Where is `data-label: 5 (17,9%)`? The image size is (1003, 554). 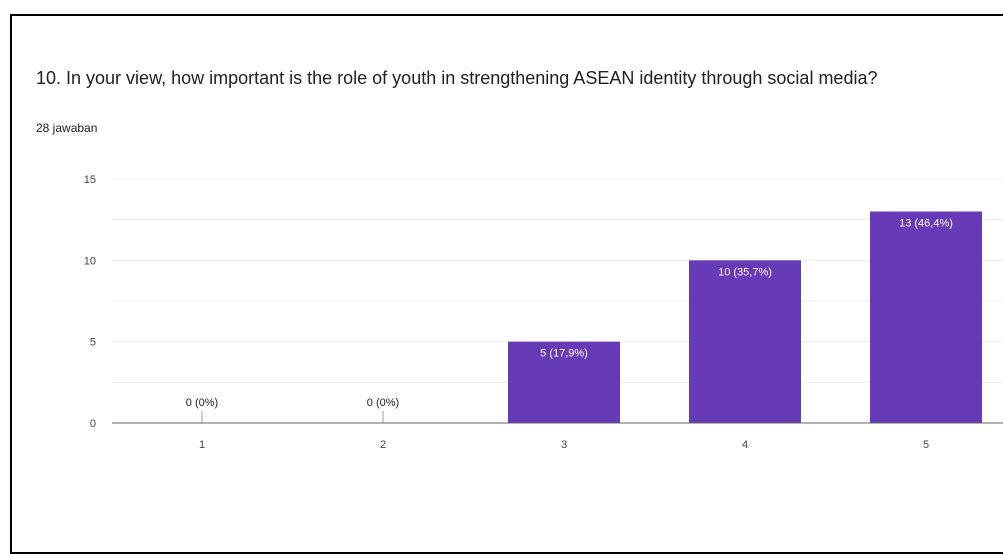 data-label: 5 (17,9%) is located at coordinates (564, 354).